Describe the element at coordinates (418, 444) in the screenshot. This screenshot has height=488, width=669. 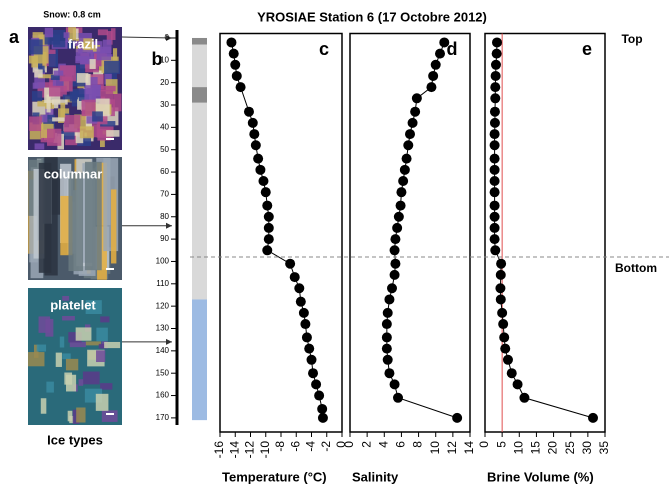
I see `x-tick-label: 8` at that location.